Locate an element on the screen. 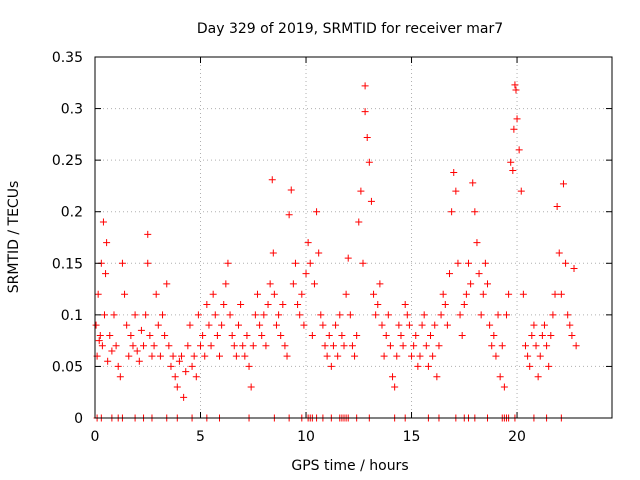  y-tick-label: 0.05 is located at coordinates (67, 367).